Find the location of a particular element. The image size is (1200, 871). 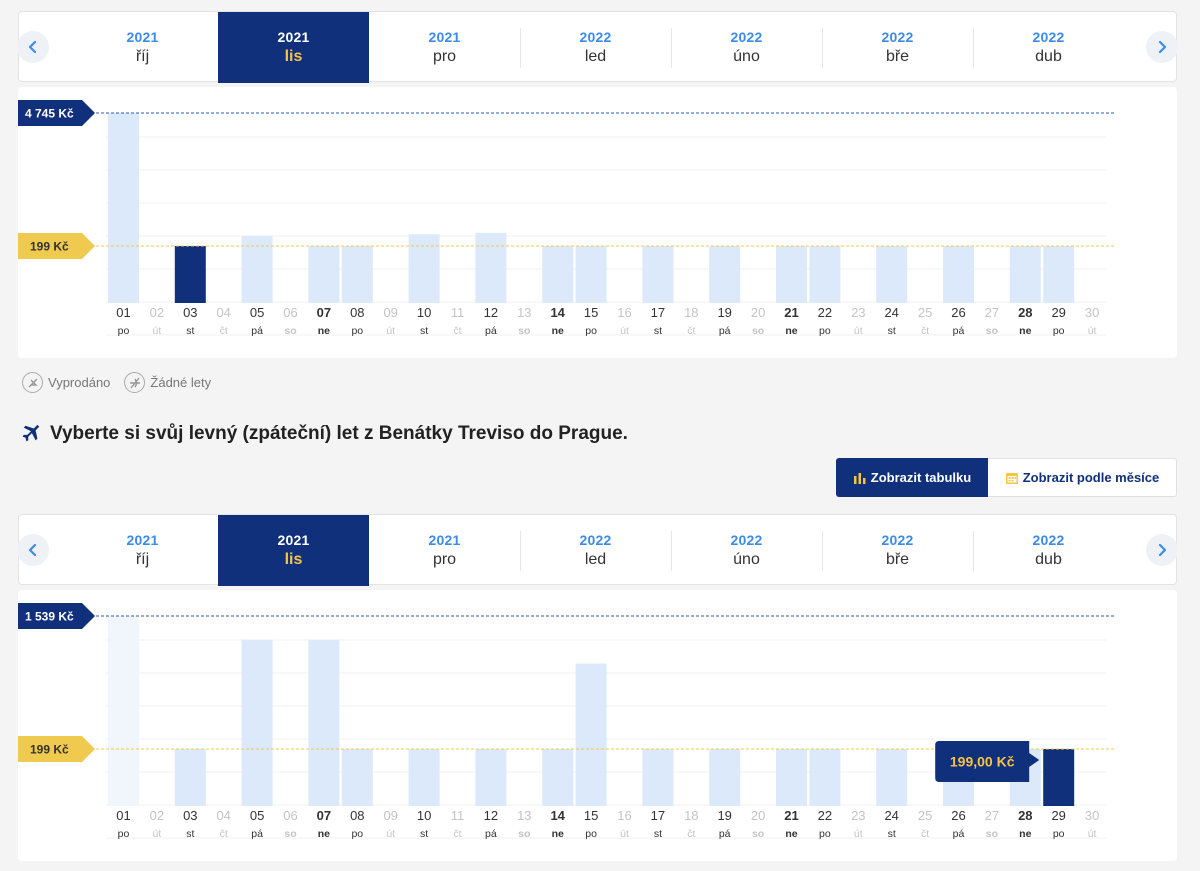

show-table-button: Zobrazit tabulku is located at coordinates (912, 477).